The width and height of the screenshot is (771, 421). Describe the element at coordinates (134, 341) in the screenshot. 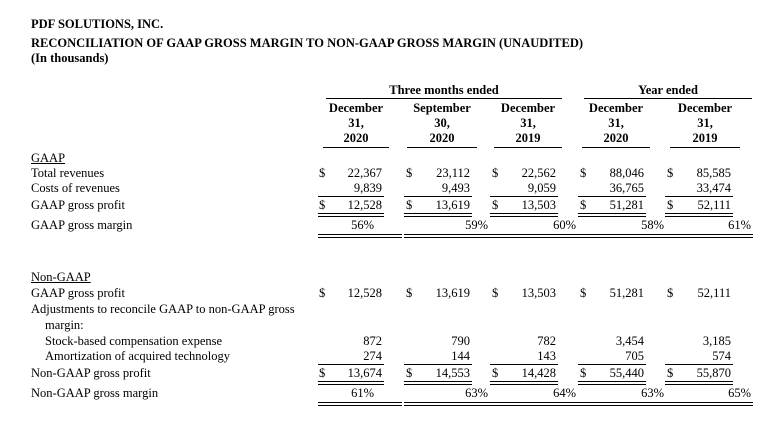

I see `row-label: Stock-based compensation expense` at that location.